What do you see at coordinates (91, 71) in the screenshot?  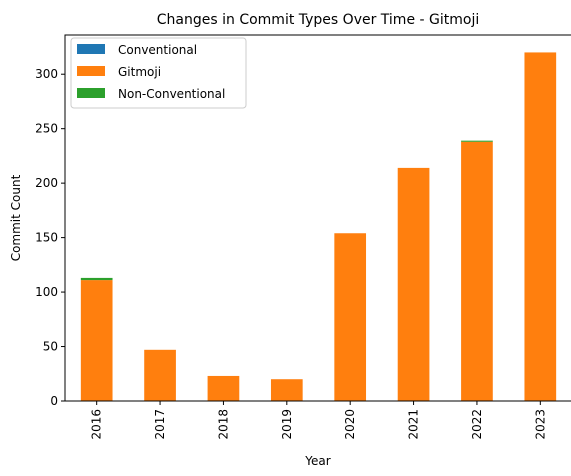 I see `legend-swatch-gitmoji` at bounding box center [91, 71].